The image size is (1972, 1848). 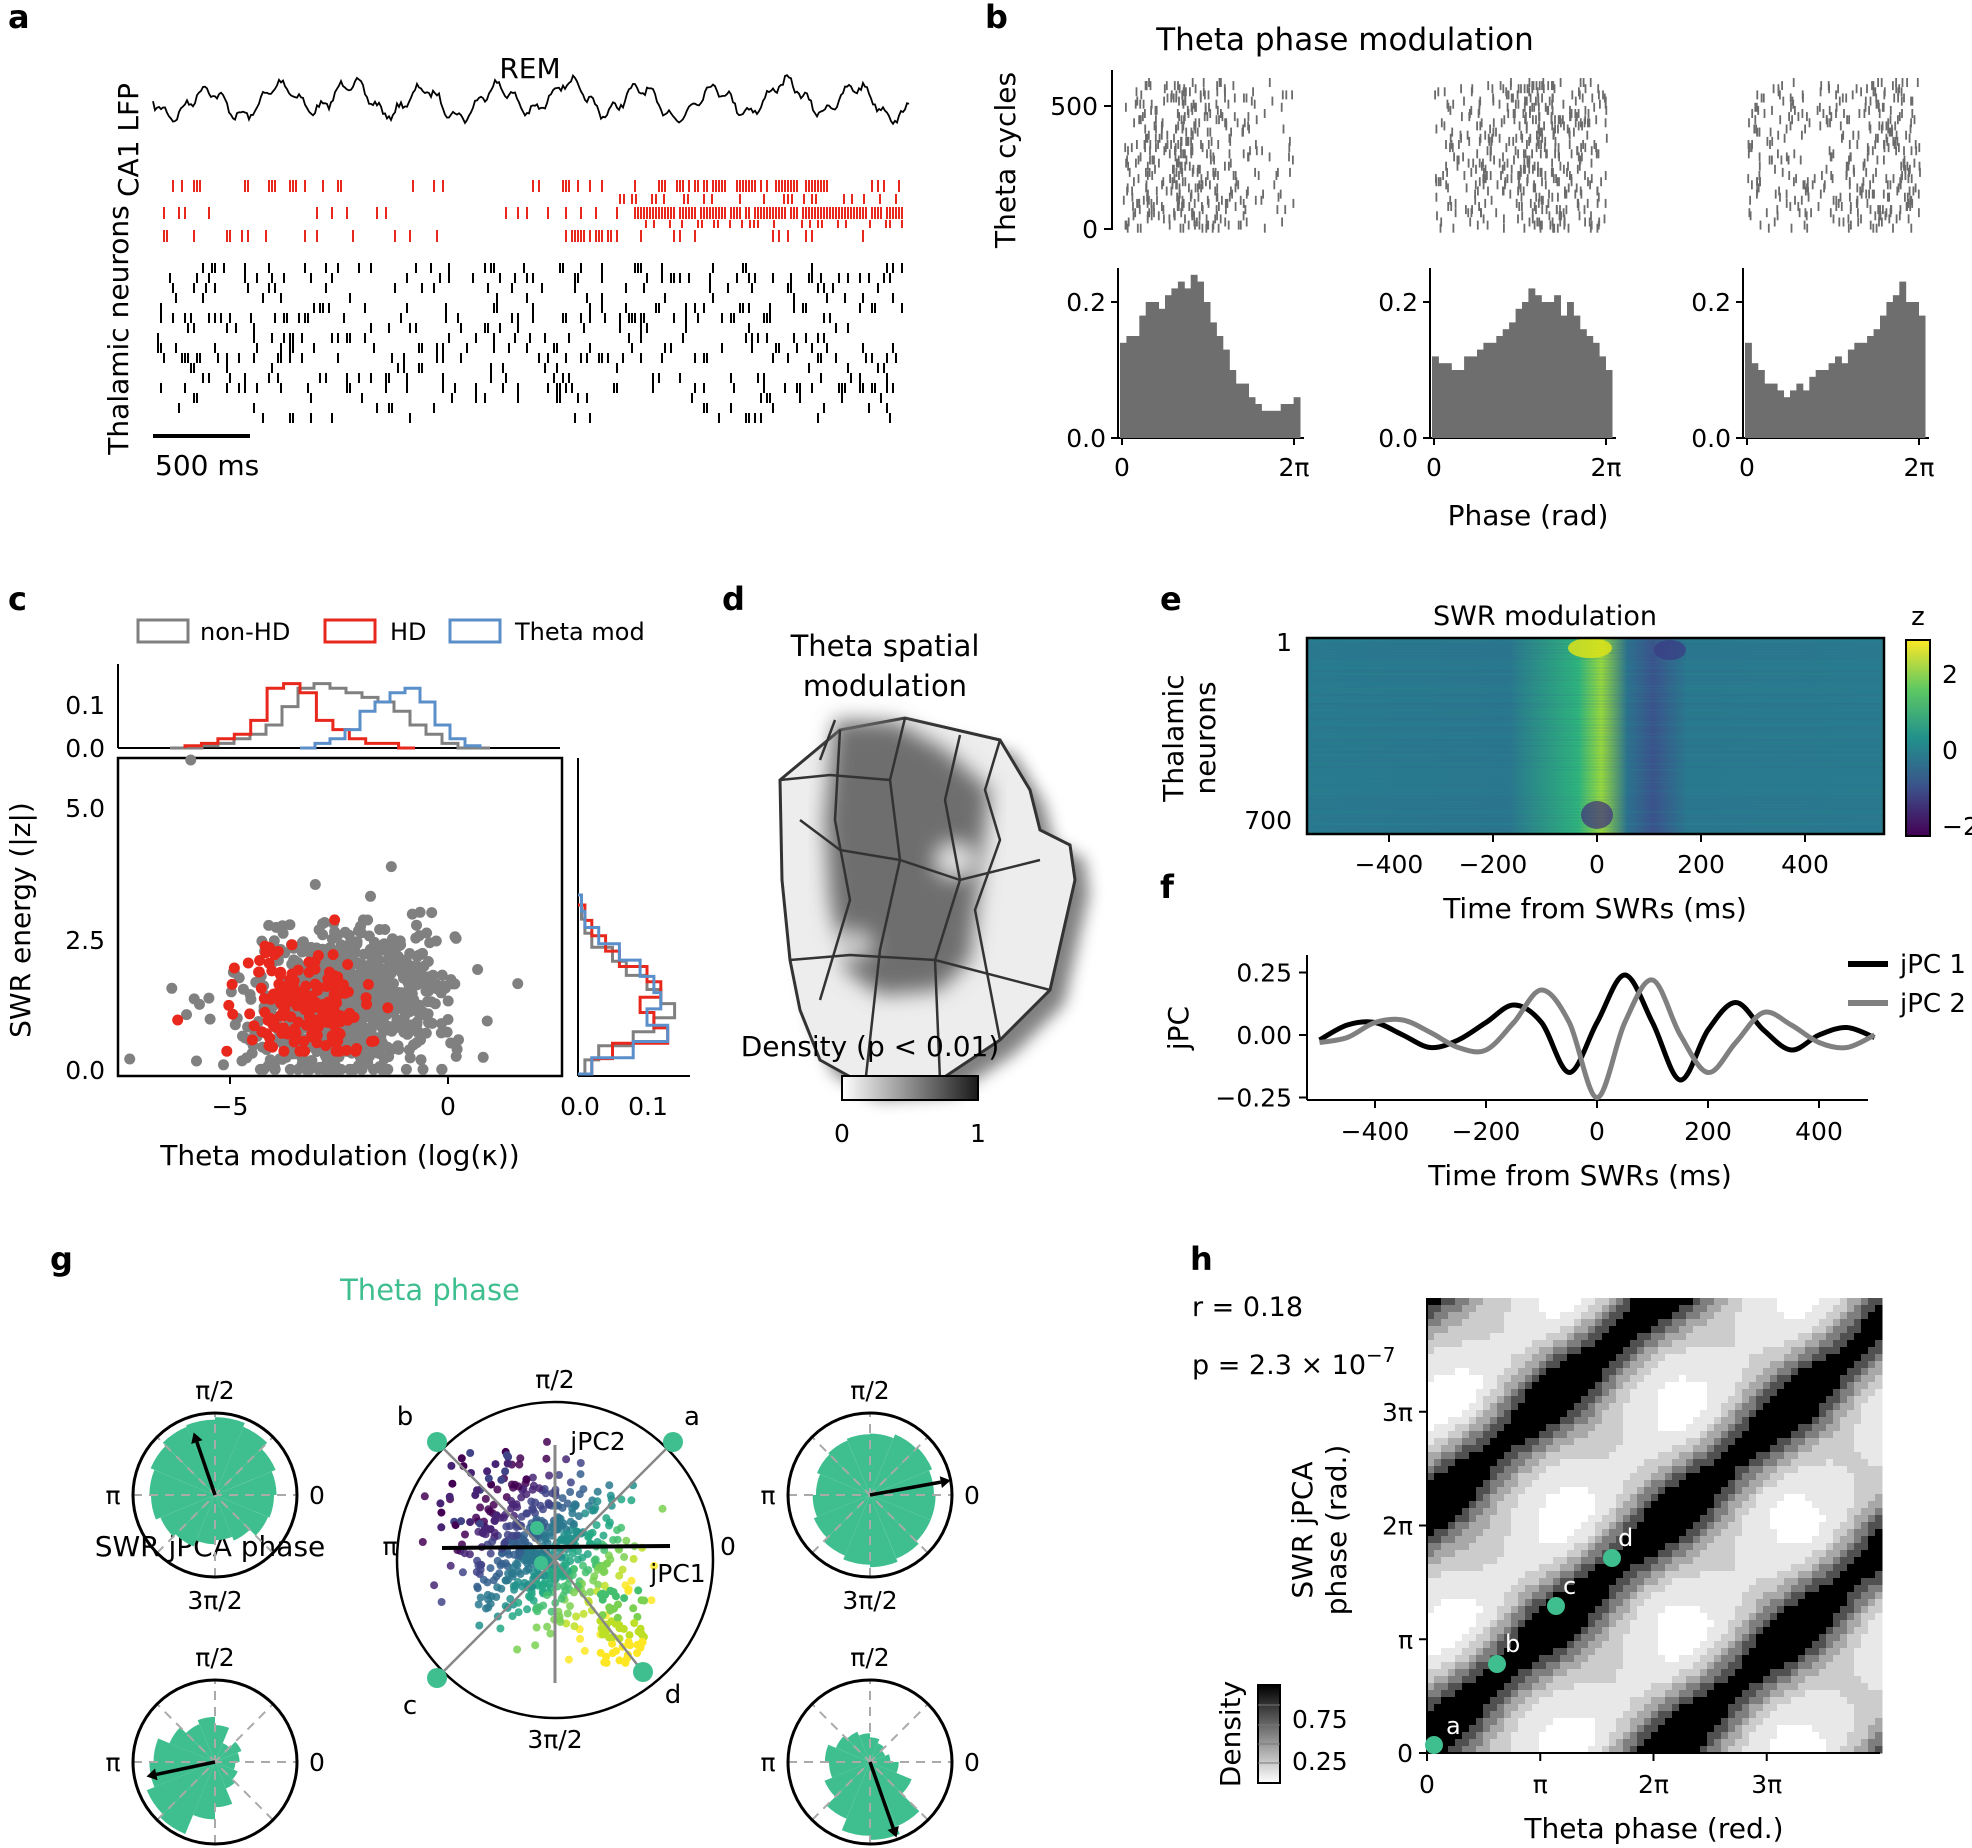 What do you see at coordinates (389, 1546) in the screenshot?
I see `central-angle-left: π` at bounding box center [389, 1546].